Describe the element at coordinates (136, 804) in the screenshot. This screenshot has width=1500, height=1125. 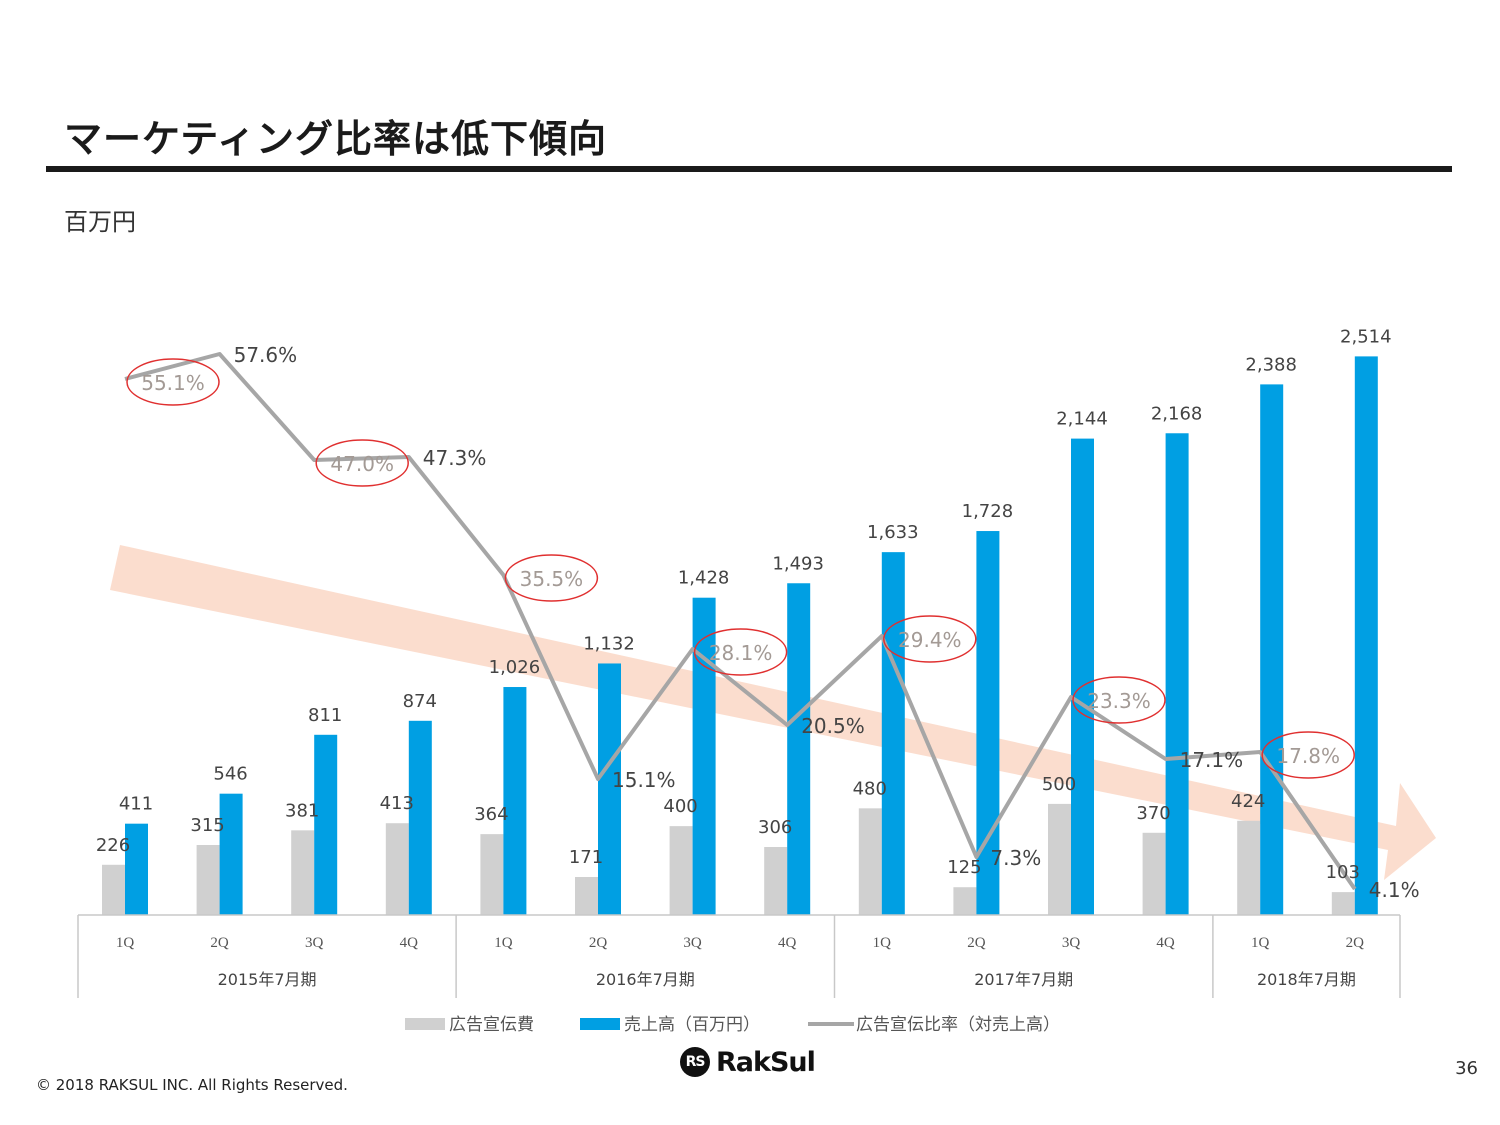
I see `sales-value-label: 411` at that location.